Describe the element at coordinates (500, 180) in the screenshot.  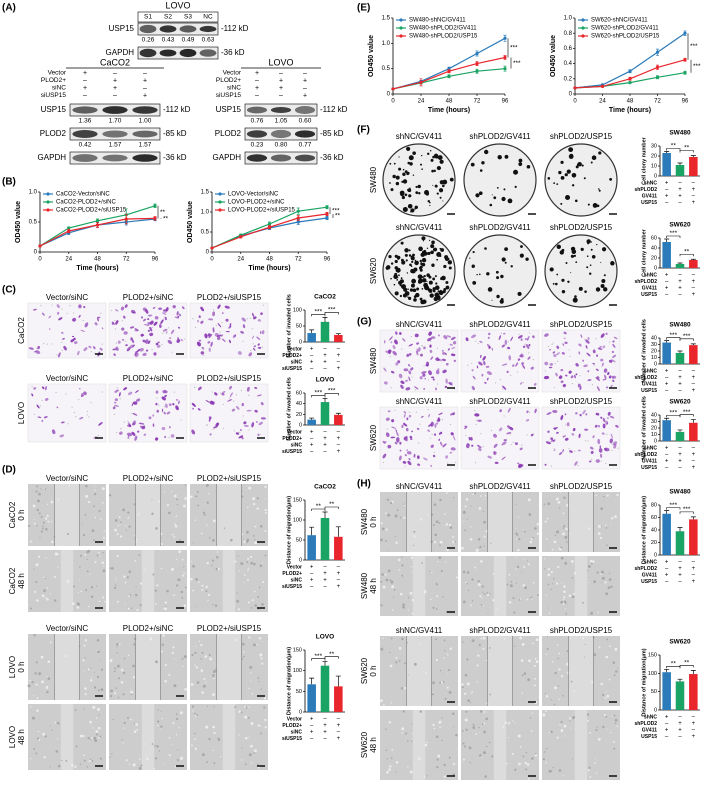
I see `well` at that location.